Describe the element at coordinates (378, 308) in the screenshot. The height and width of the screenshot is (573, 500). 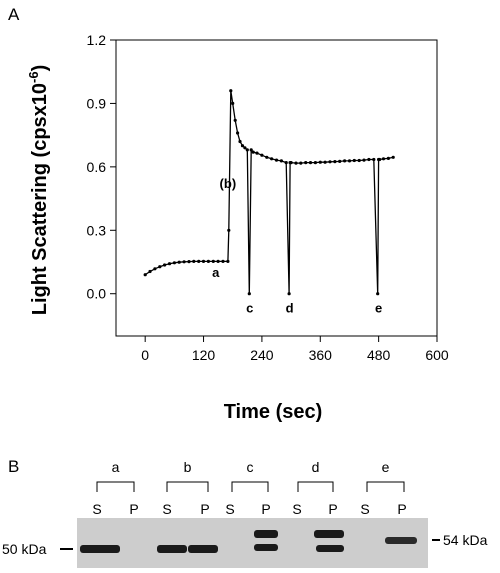
I see `annotation-label: e` at that location.